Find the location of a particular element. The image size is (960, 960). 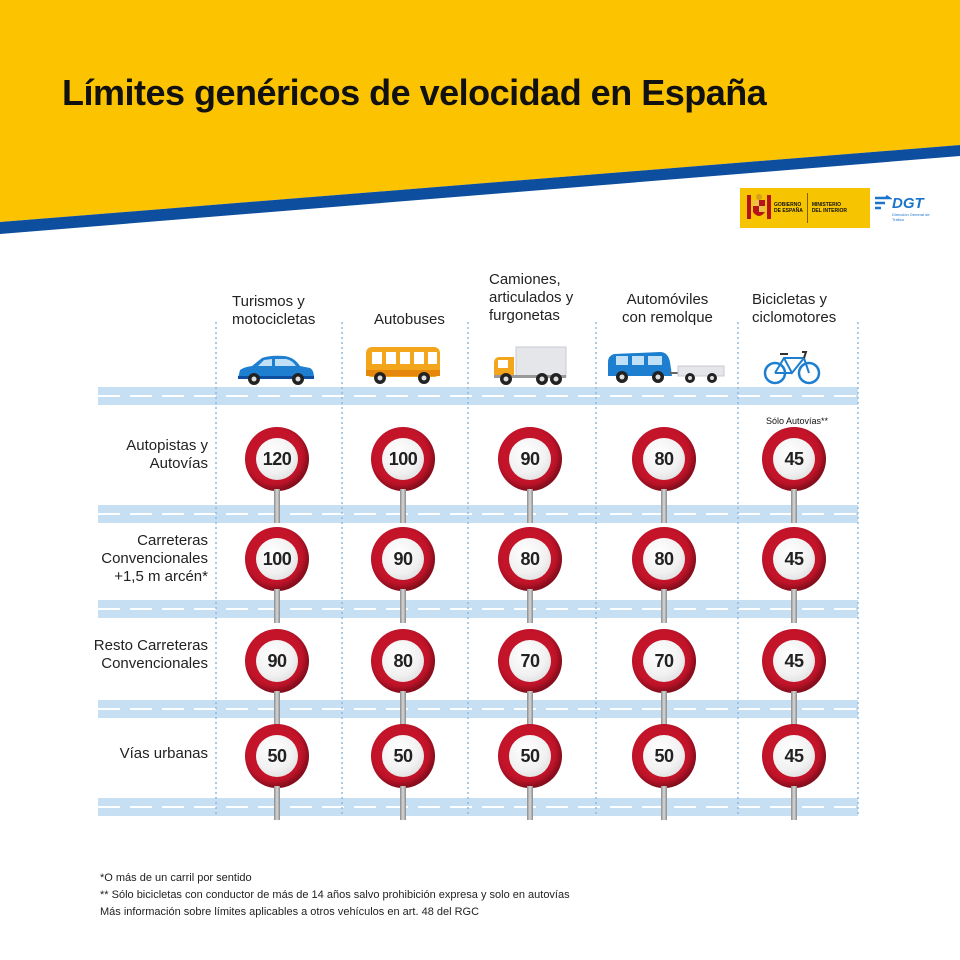

row-label-line: Carreteras is located at coordinates (172, 540).